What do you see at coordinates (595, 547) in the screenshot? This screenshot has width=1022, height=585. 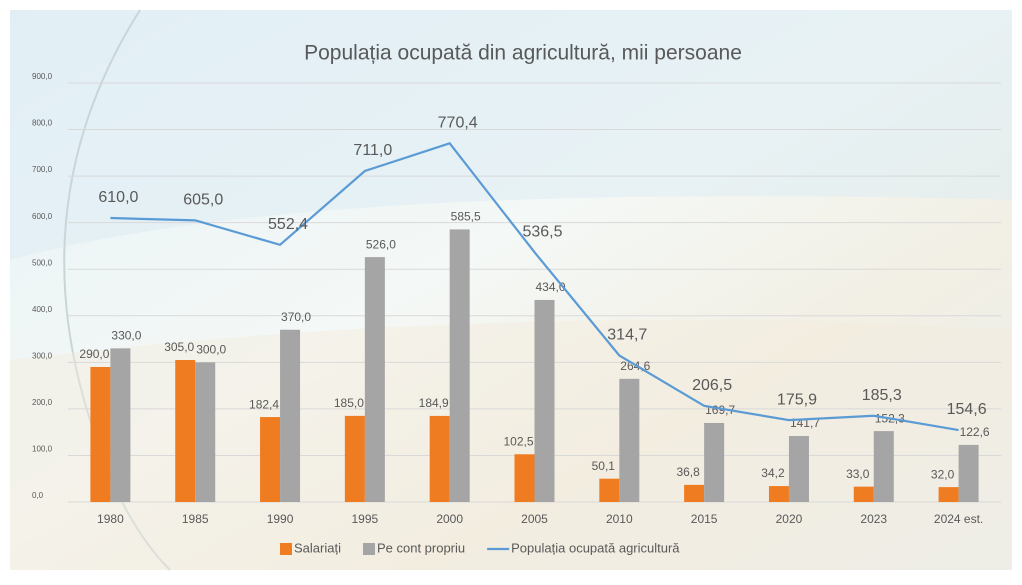 I see `legend-label: Populația ocupată agricultură` at bounding box center [595, 547].